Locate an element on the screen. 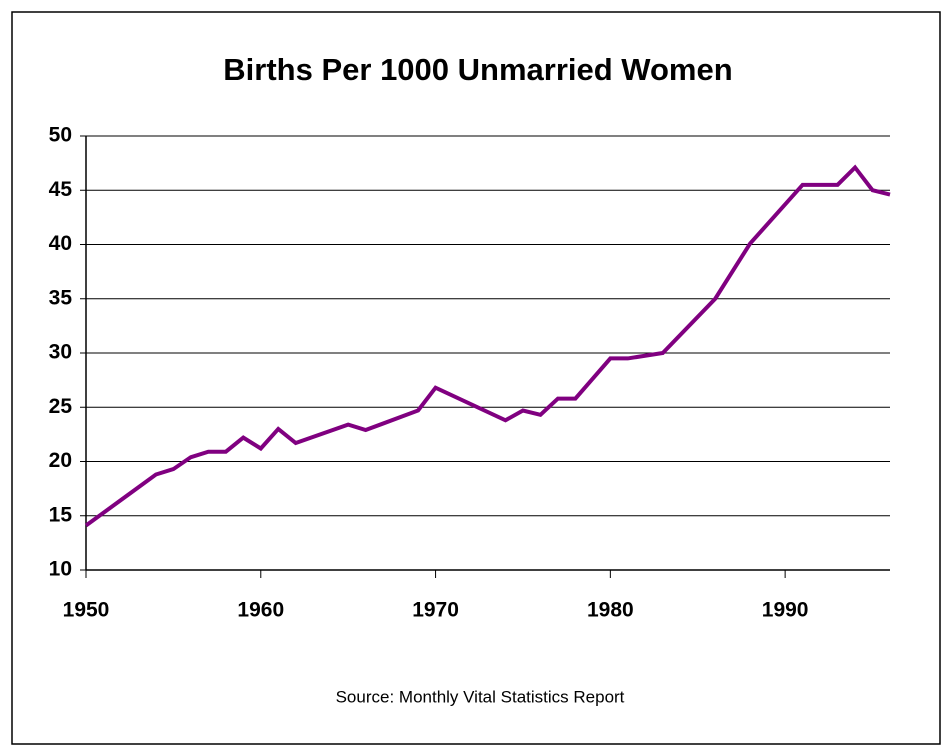  x-tick-label: 1980 is located at coordinates (610, 610).